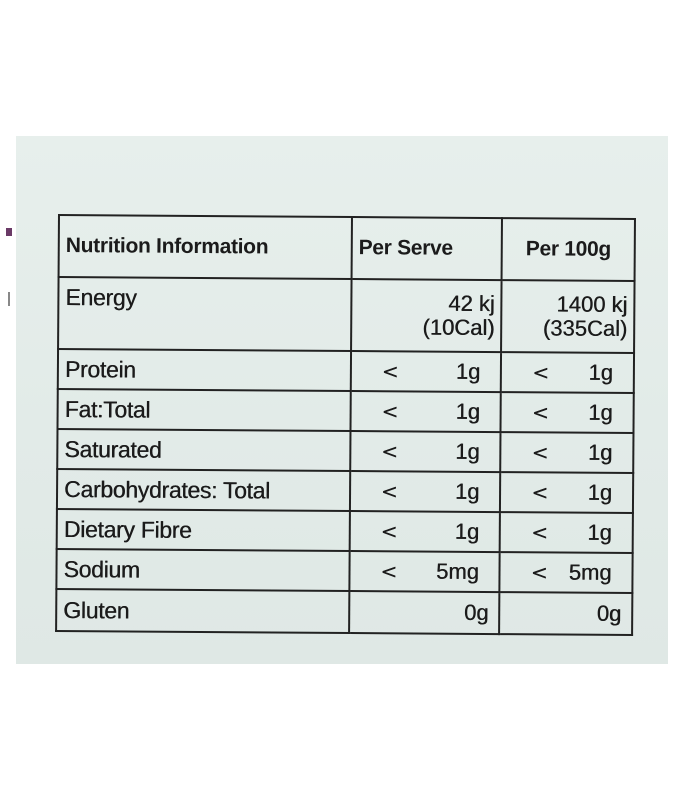  I want to click on energy-per-serve: 42 kj (10Cal), so click(426, 316).